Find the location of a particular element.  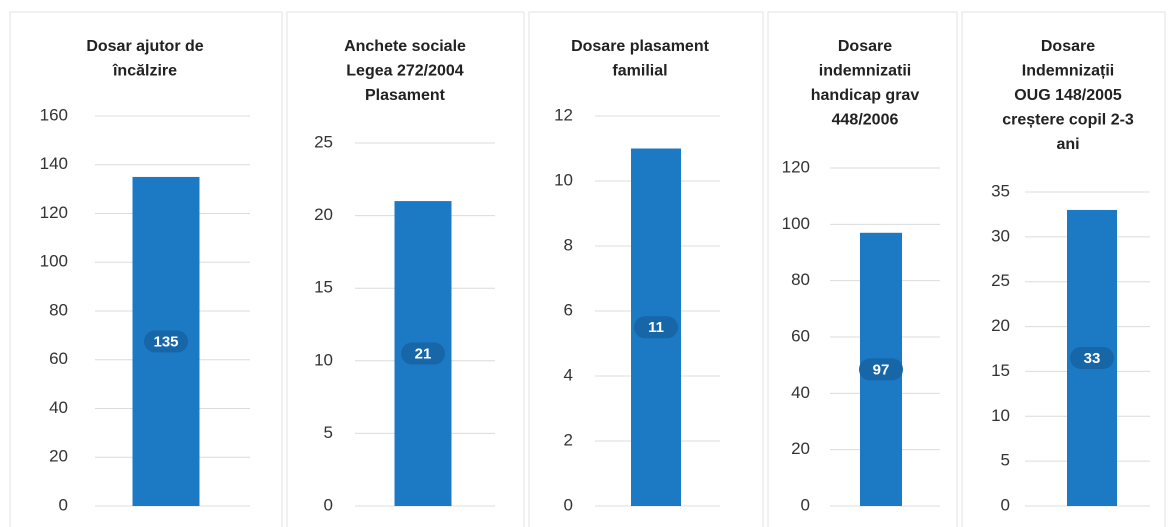

chart-title: Legea 272/2004 is located at coordinates (405, 71).